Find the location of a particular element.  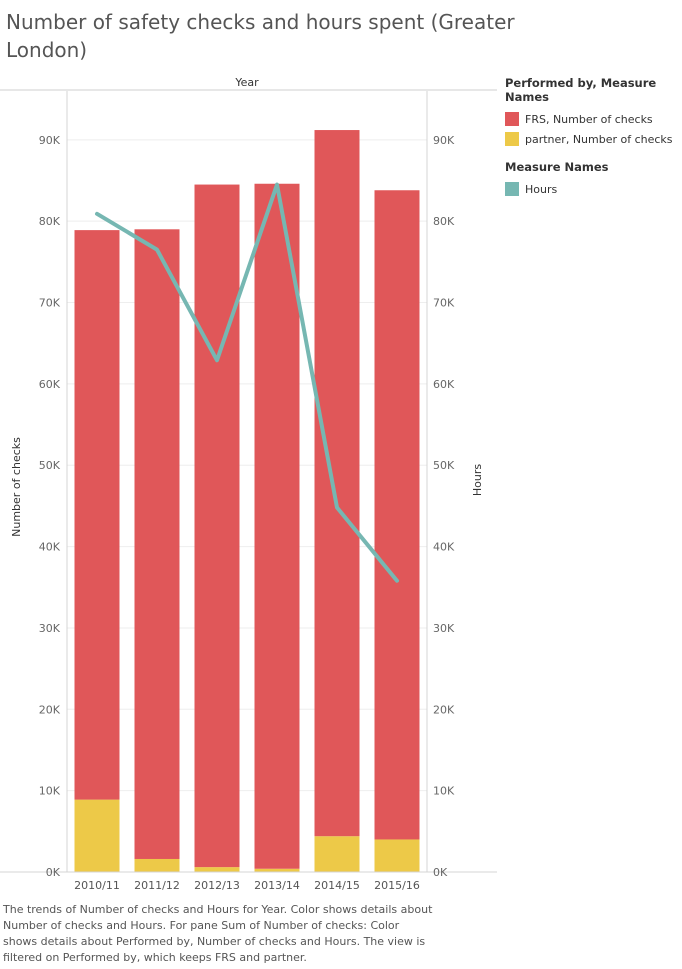

xtick-label-2: 2012/13 is located at coordinates (217, 885).